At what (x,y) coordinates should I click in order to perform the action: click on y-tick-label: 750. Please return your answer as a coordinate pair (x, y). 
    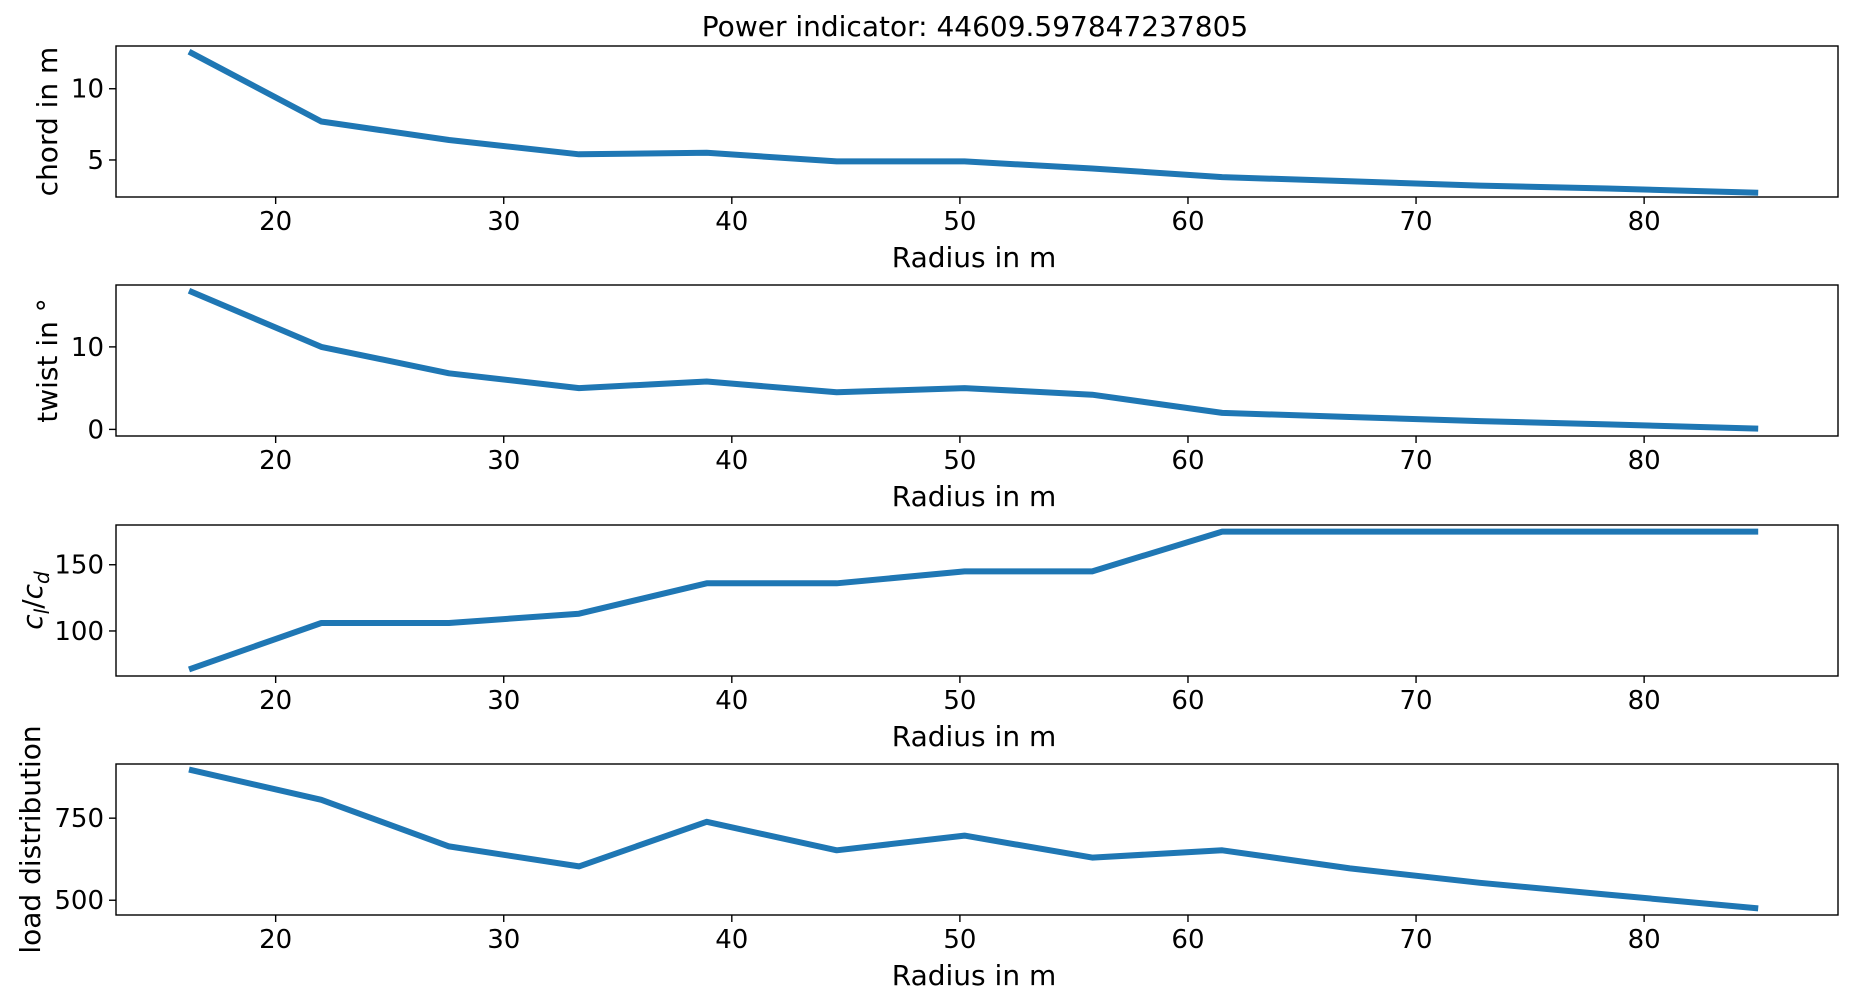
    Looking at the image, I should click on (79, 819).